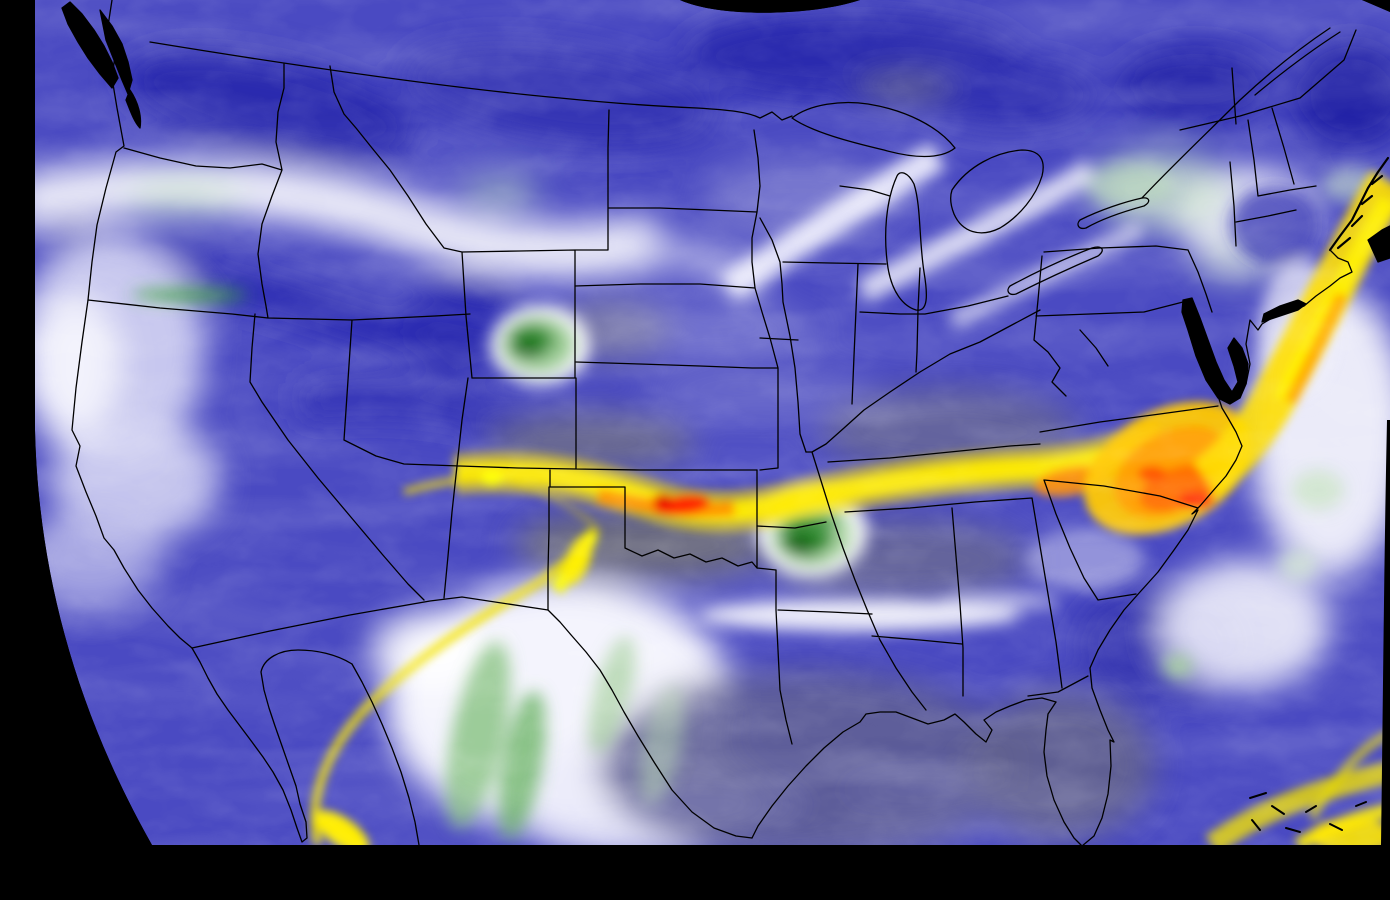 This screenshot has width=1390, height=900. I want to click on nova-scotia, so click(1378, 244).